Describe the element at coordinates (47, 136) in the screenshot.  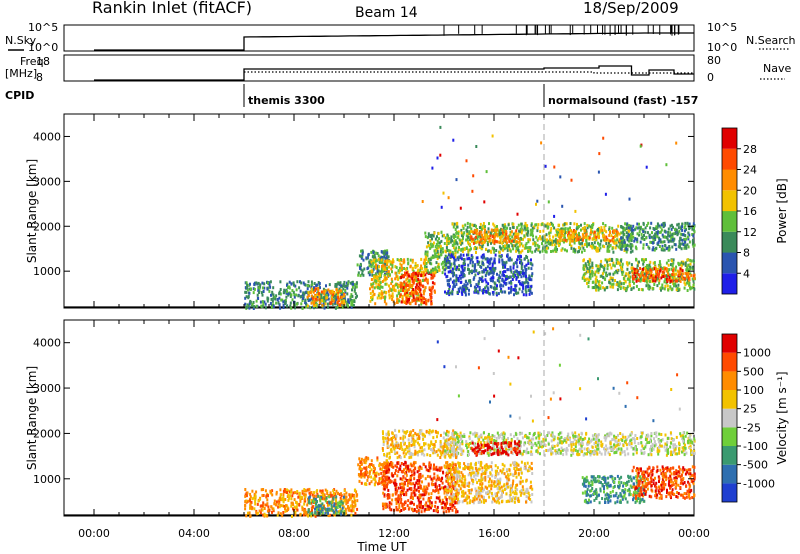
I see `power-y-tick-label: 4000` at that location.